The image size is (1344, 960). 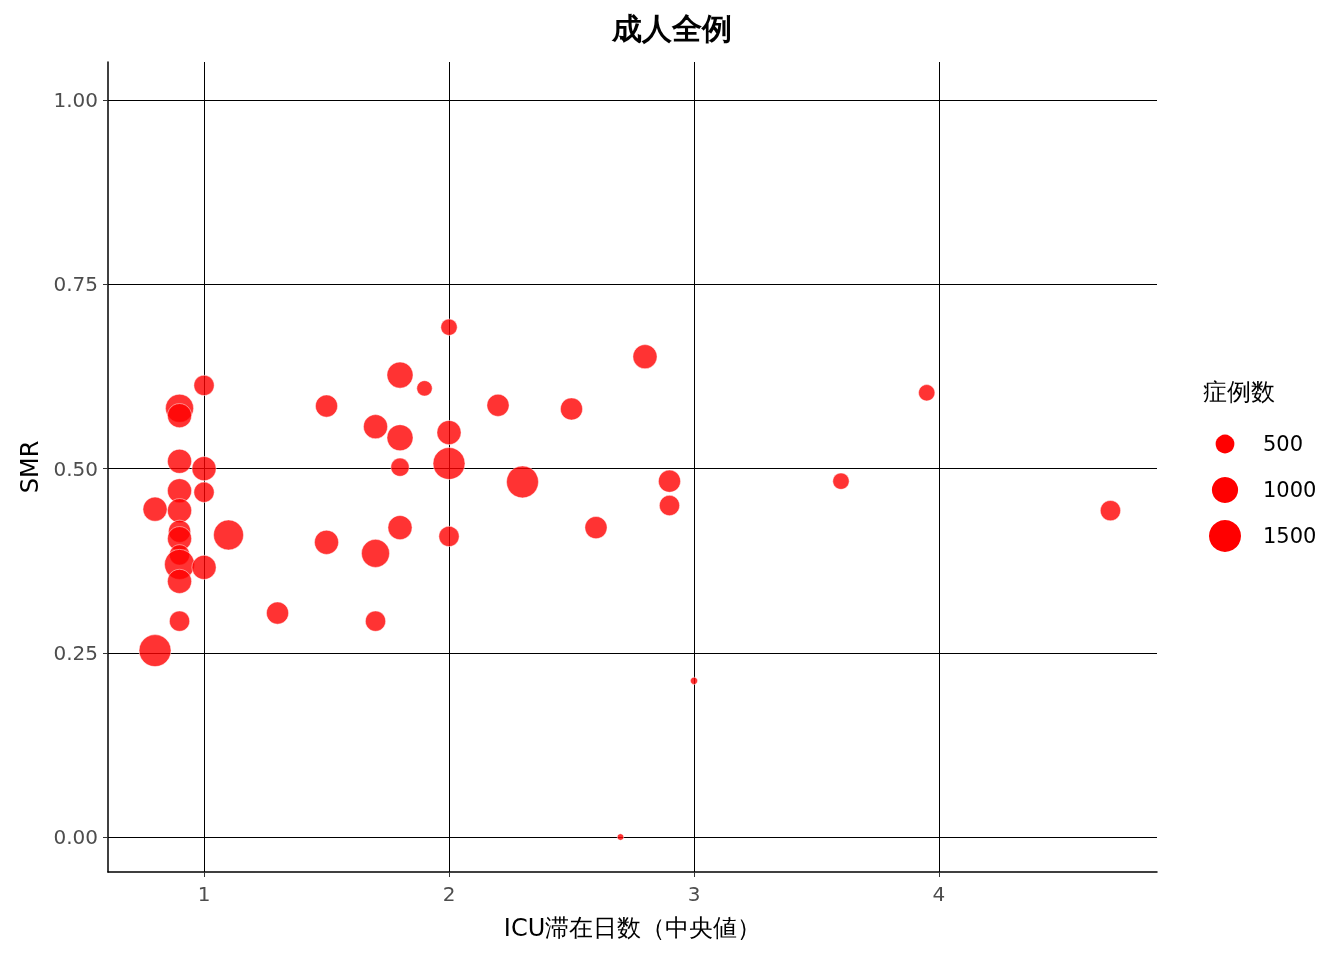 What do you see at coordinates (1283, 444) in the screenshot?
I see `legend-label: 500` at bounding box center [1283, 444].